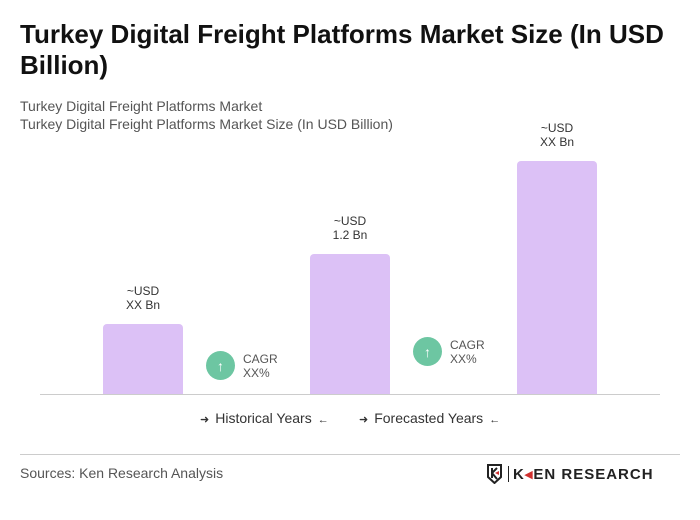  Describe the element at coordinates (242, 365) in the screenshot. I see `cagr-badge-1: ↑ CAGR XX%` at that location.